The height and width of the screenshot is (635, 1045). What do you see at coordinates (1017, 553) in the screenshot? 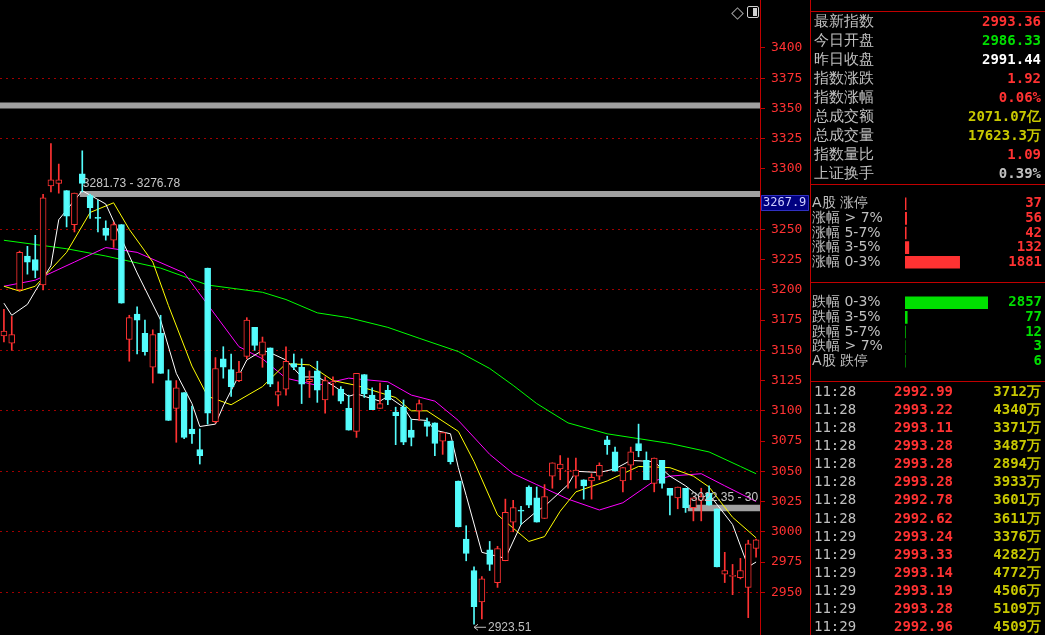
I see `text: 4282万` at bounding box center [1017, 553].